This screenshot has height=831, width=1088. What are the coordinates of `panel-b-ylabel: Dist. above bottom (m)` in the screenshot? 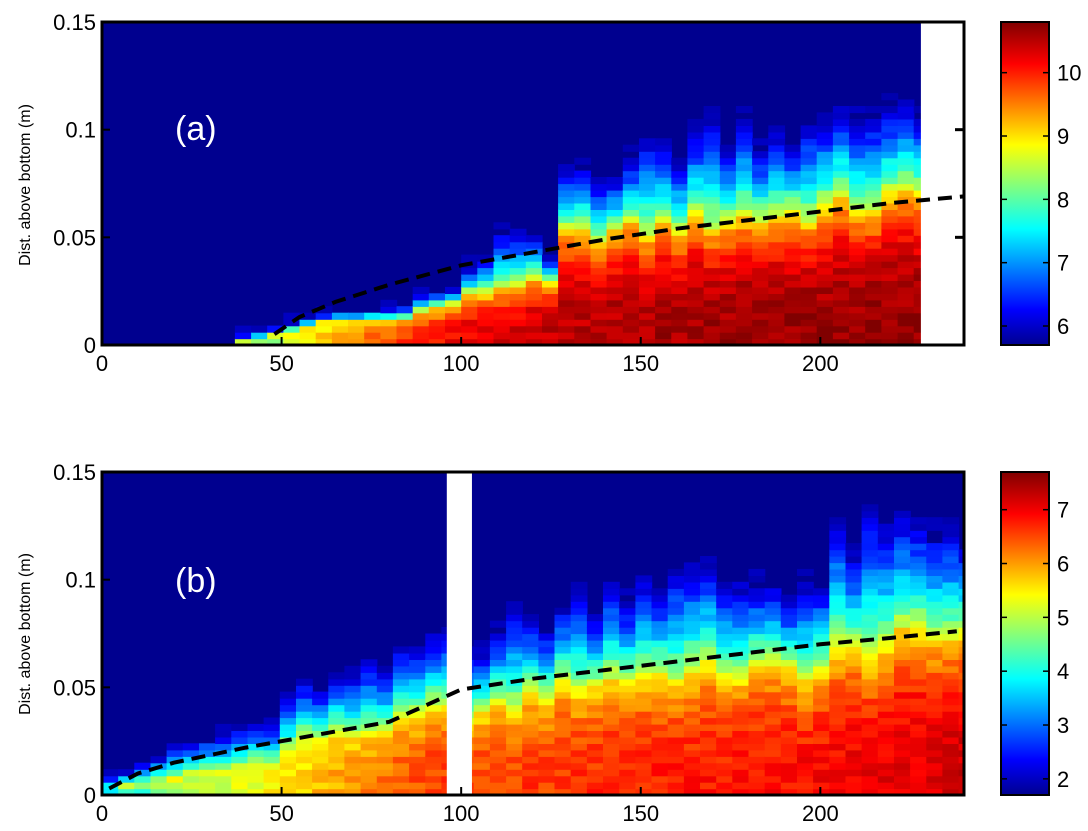 It's located at (25, 634).